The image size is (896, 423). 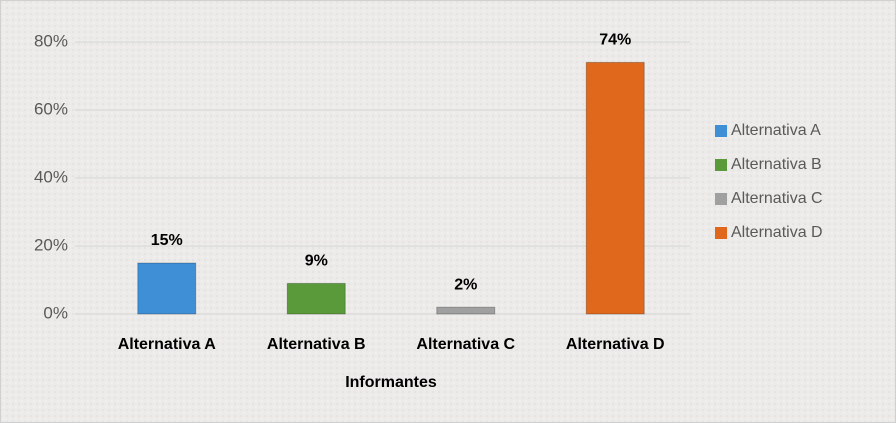 I want to click on legend-label: Alternativa D, so click(x=777, y=232).